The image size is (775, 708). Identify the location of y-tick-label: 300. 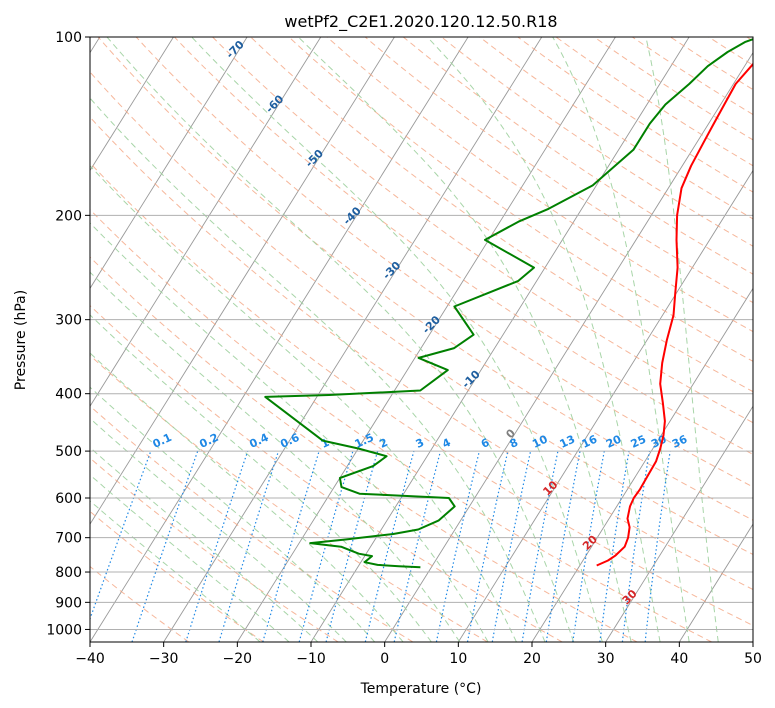
(68, 321).